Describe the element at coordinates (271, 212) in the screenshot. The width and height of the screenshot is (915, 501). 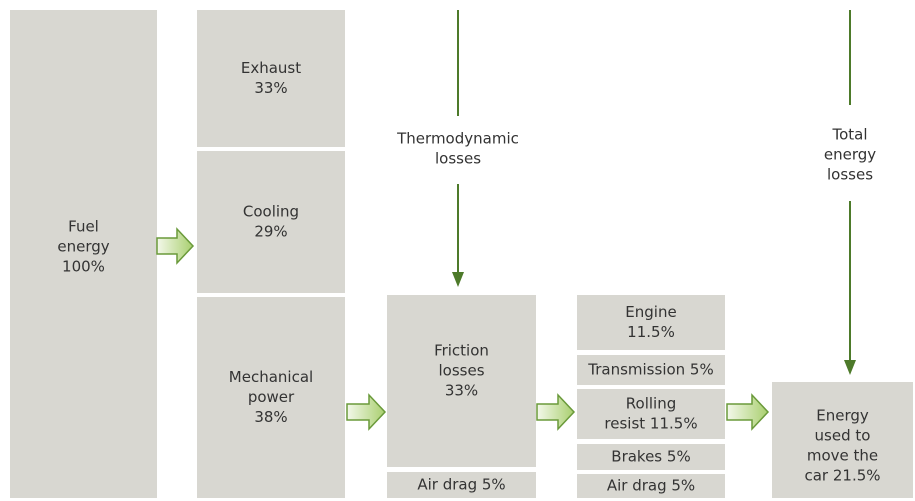
I see `box-label: Cooling` at that location.